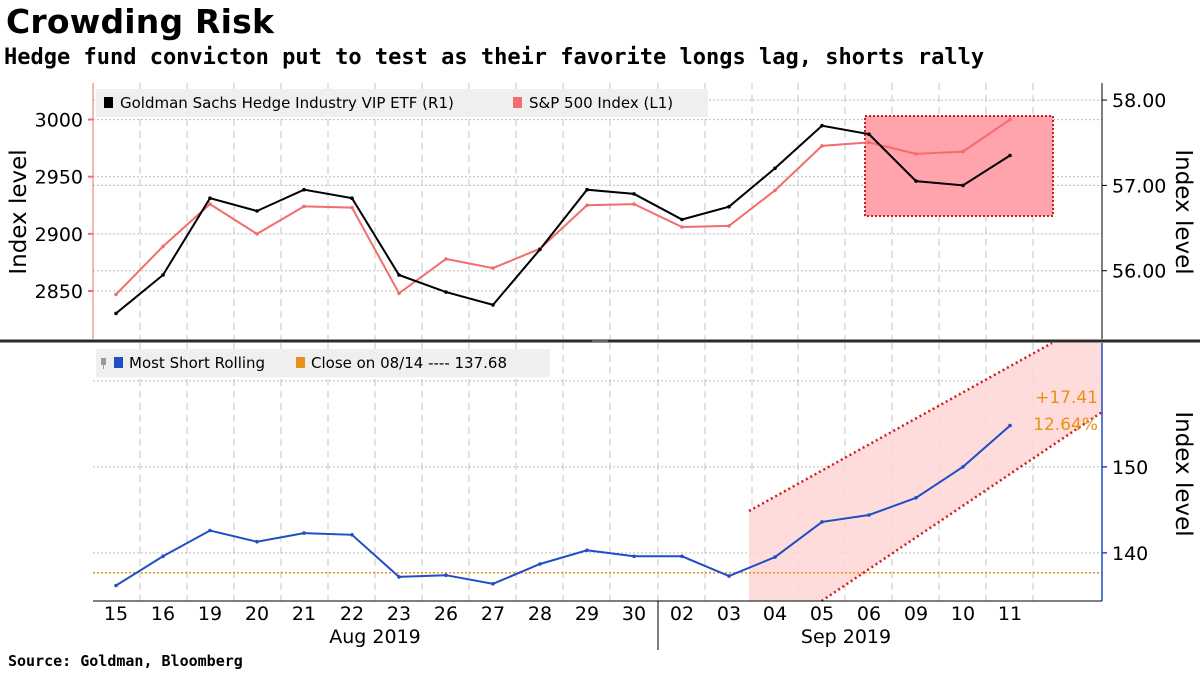 This screenshot has height=675, width=1200. Describe the element at coordinates (775, 614) in the screenshot. I see `x-tick-label: 04` at that location.